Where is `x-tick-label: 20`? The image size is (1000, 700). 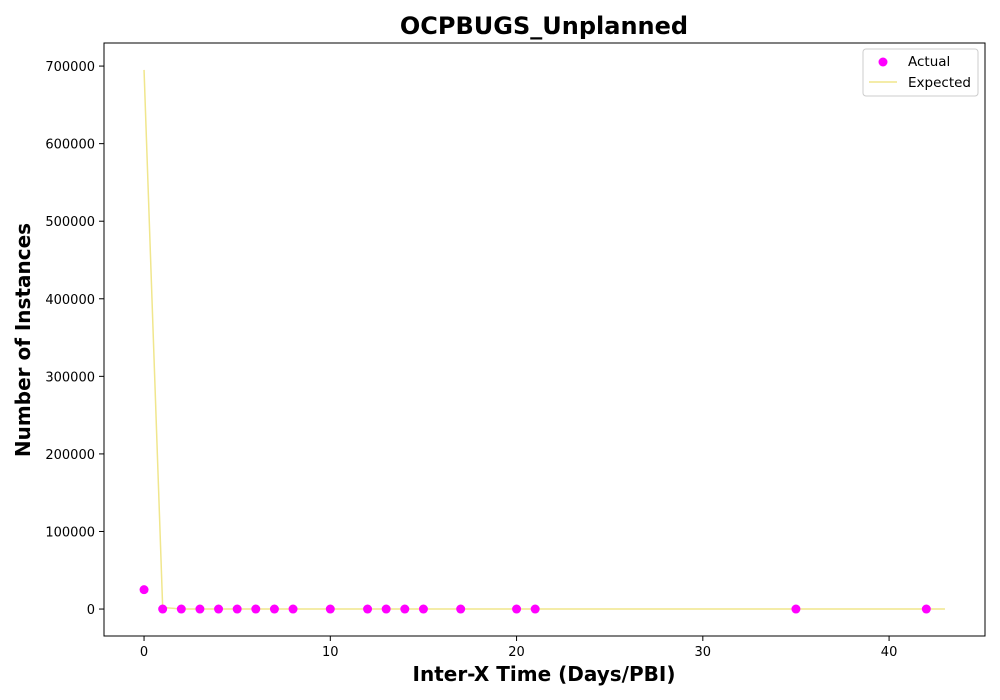 x-tick-label: 20 is located at coordinates (516, 652).